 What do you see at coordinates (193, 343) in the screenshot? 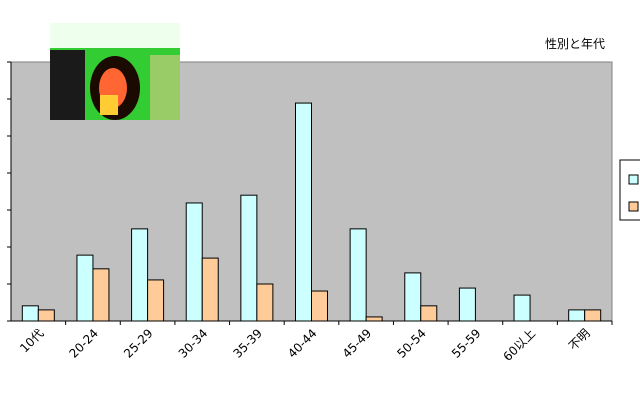
I see `x-tick-label: 30-34` at bounding box center [193, 343].